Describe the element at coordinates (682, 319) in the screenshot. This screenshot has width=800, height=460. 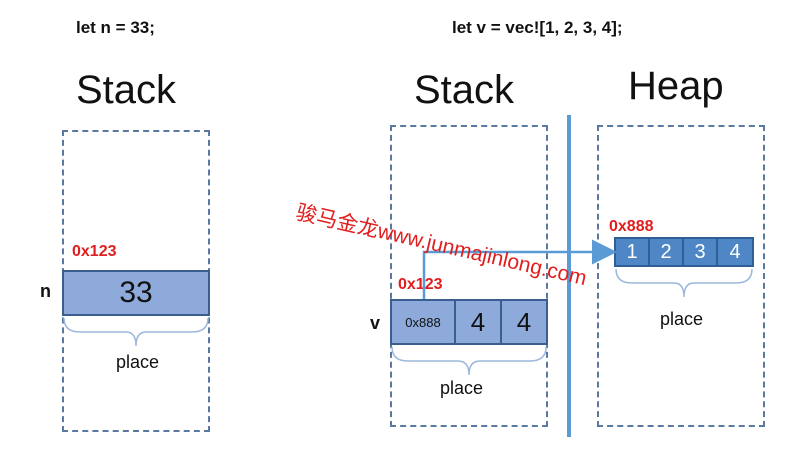
I see `heap-place-label: place` at that location.